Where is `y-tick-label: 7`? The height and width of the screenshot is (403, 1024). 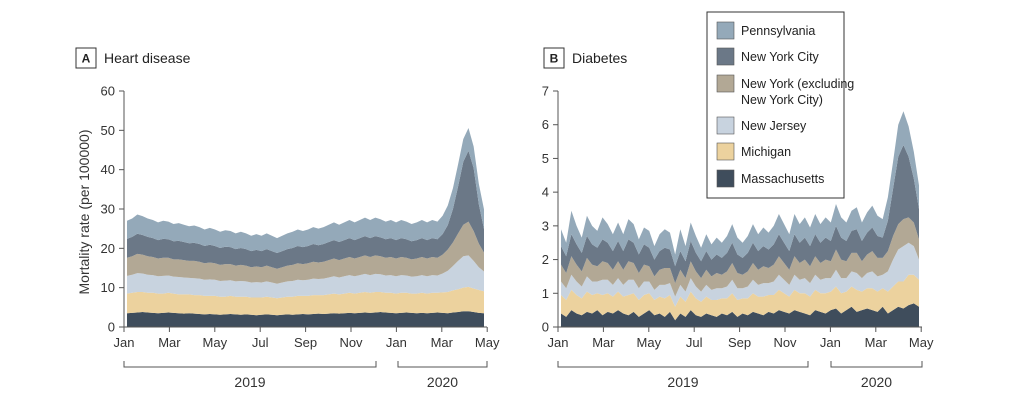
y-tick-label: 7 is located at coordinates (545, 91).